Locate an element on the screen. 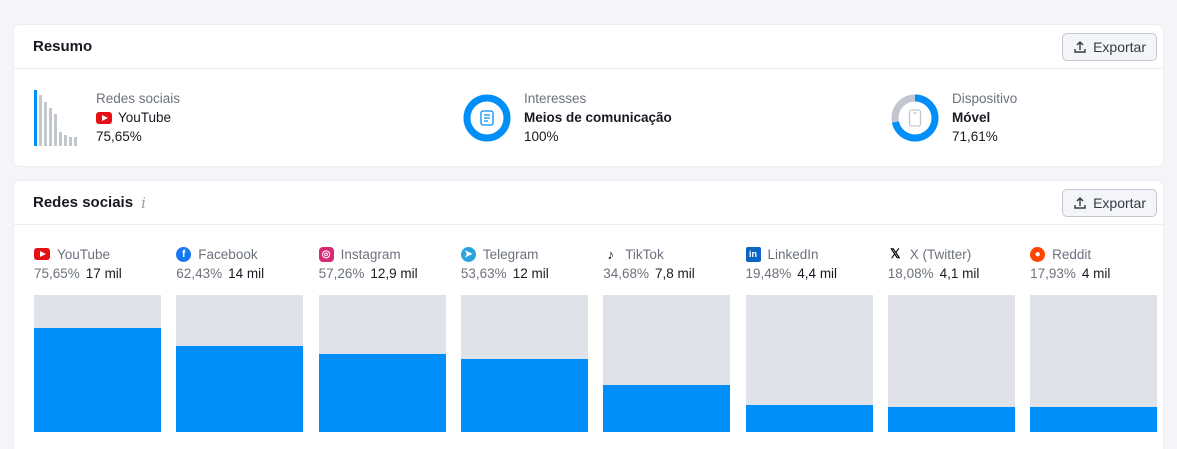  social-percent: 57,26% is located at coordinates (341, 273).